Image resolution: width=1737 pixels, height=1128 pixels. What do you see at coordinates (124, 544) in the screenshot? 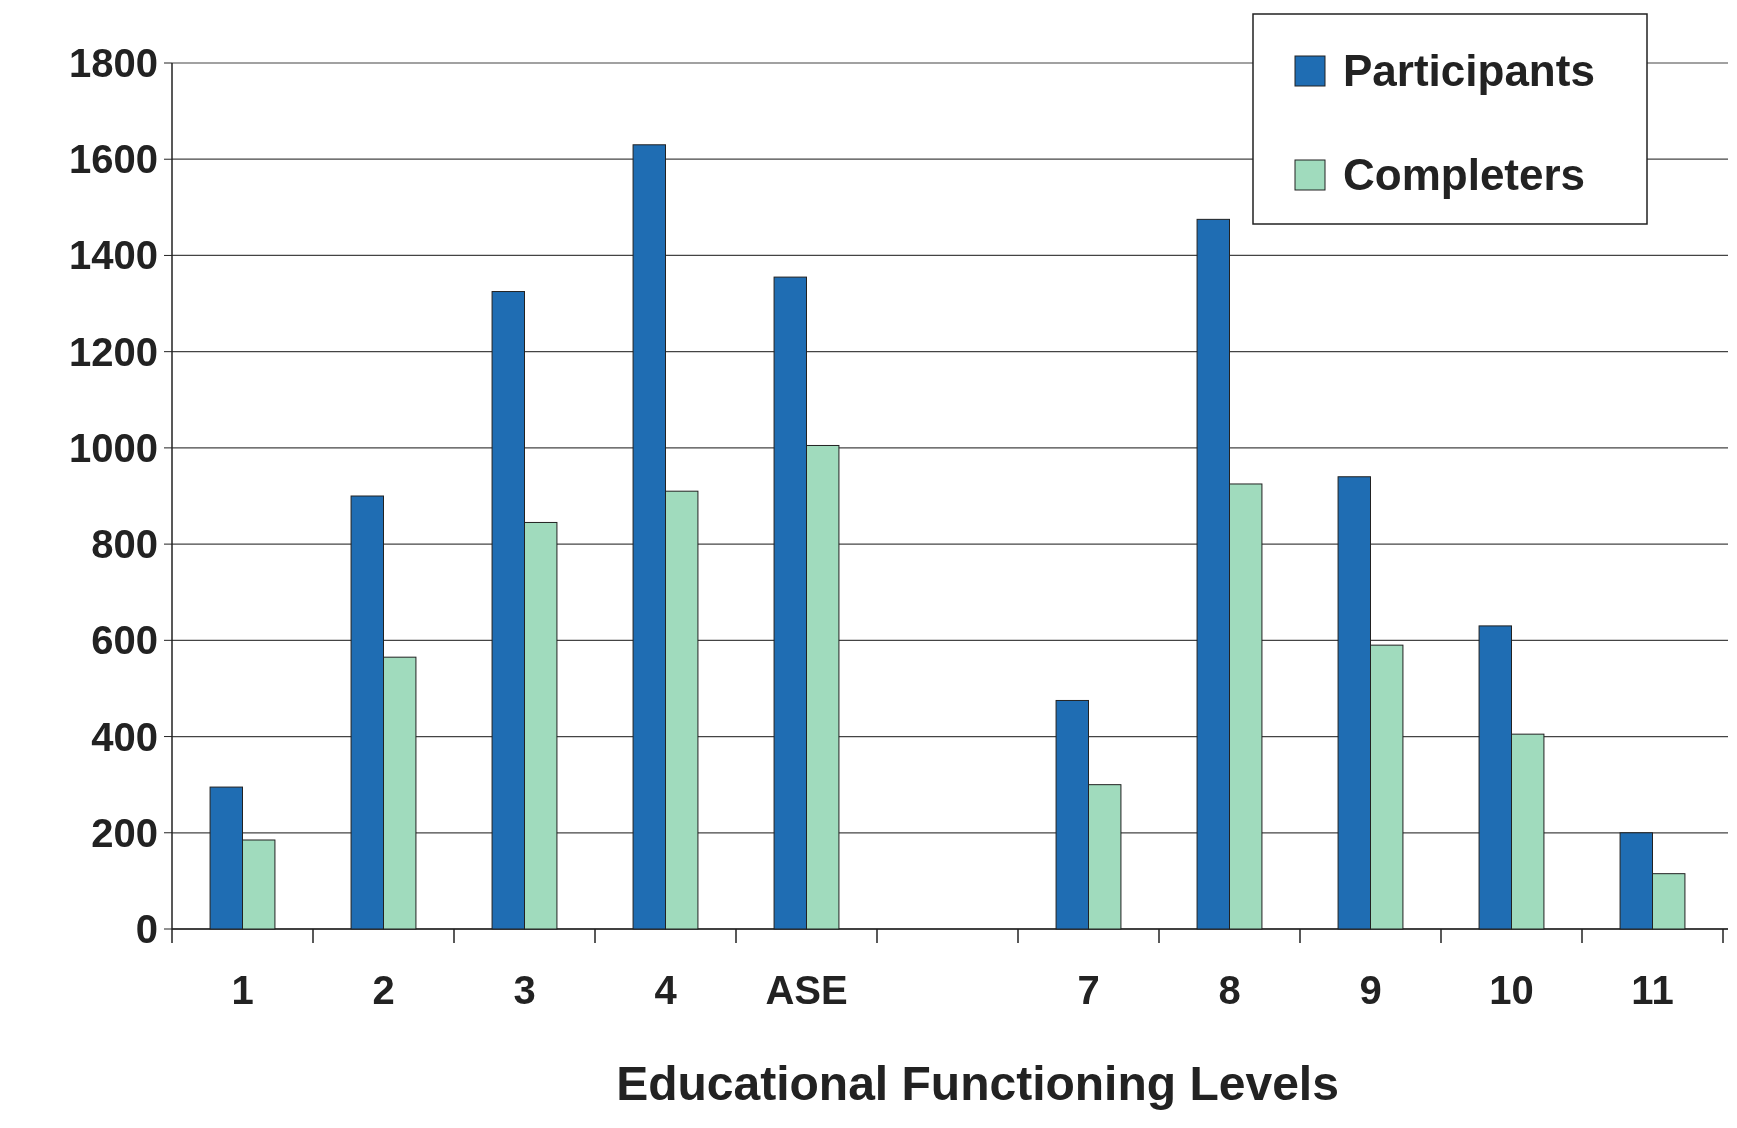
I see `y-tick-label: 800` at bounding box center [124, 544].